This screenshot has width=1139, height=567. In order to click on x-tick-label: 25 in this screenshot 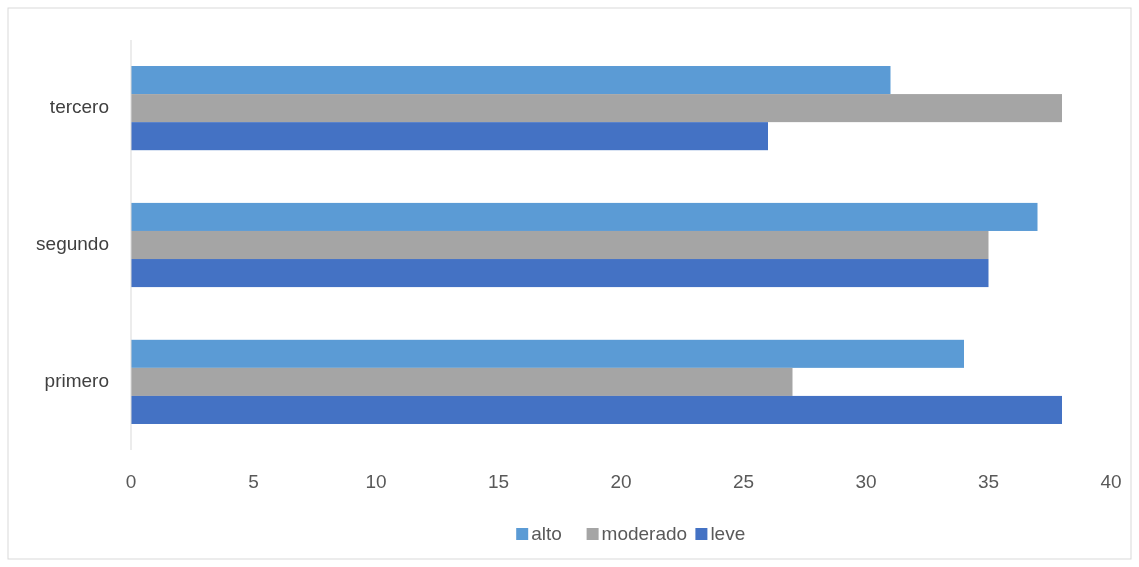, I will do `click(743, 481)`.